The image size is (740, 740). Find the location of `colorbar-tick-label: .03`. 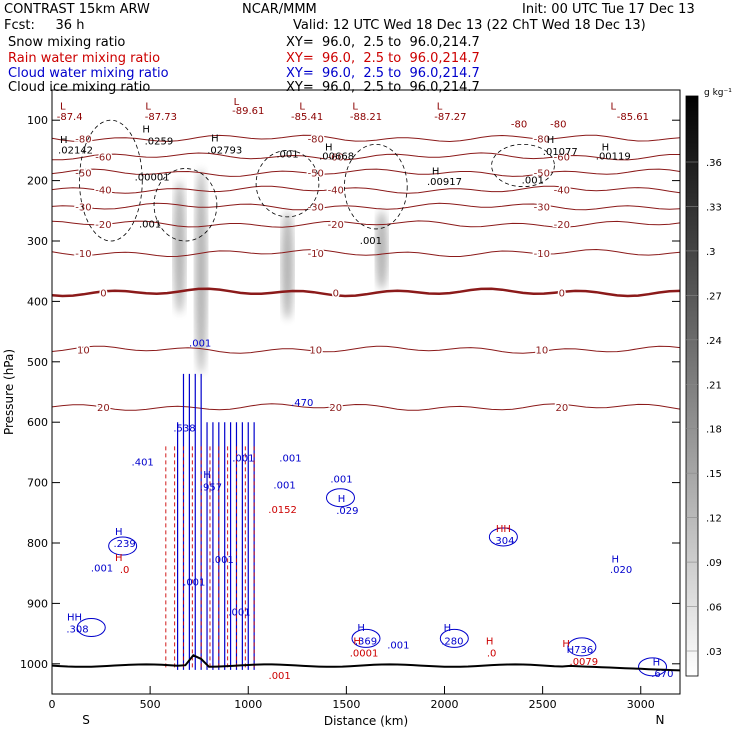

colorbar-tick-label: .03 is located at coordinates (714, 652).